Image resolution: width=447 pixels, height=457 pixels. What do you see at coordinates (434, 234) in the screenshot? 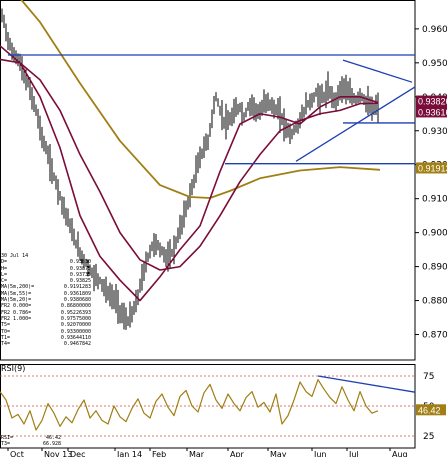
I see `price-tick-label: 0.90000` at bounding box center [434, 234].